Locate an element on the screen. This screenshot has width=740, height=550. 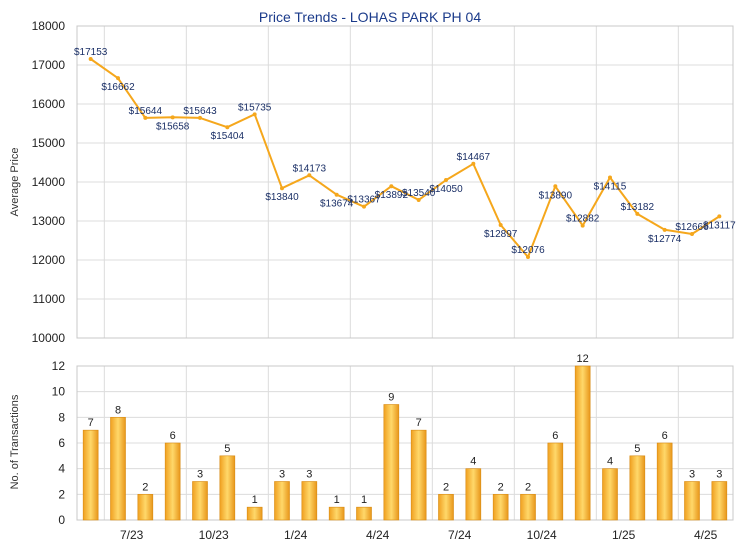
price-data-label: $13892 is located at coordinates (392, 195).